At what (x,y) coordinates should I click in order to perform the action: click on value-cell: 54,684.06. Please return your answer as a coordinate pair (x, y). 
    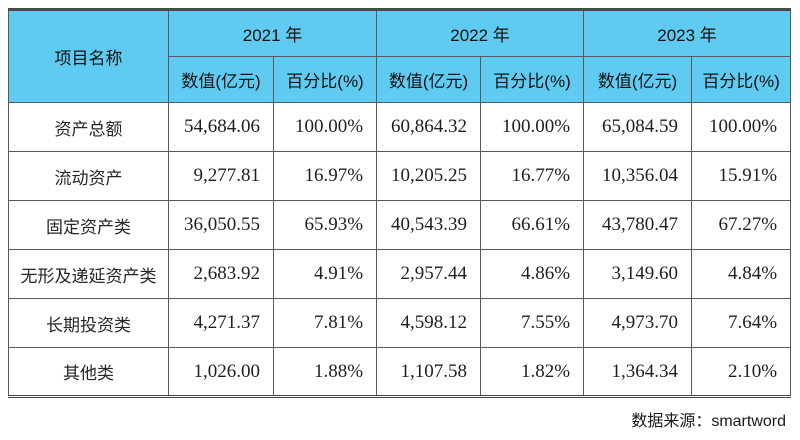
    Looking at the image, I should click on (221, 127).